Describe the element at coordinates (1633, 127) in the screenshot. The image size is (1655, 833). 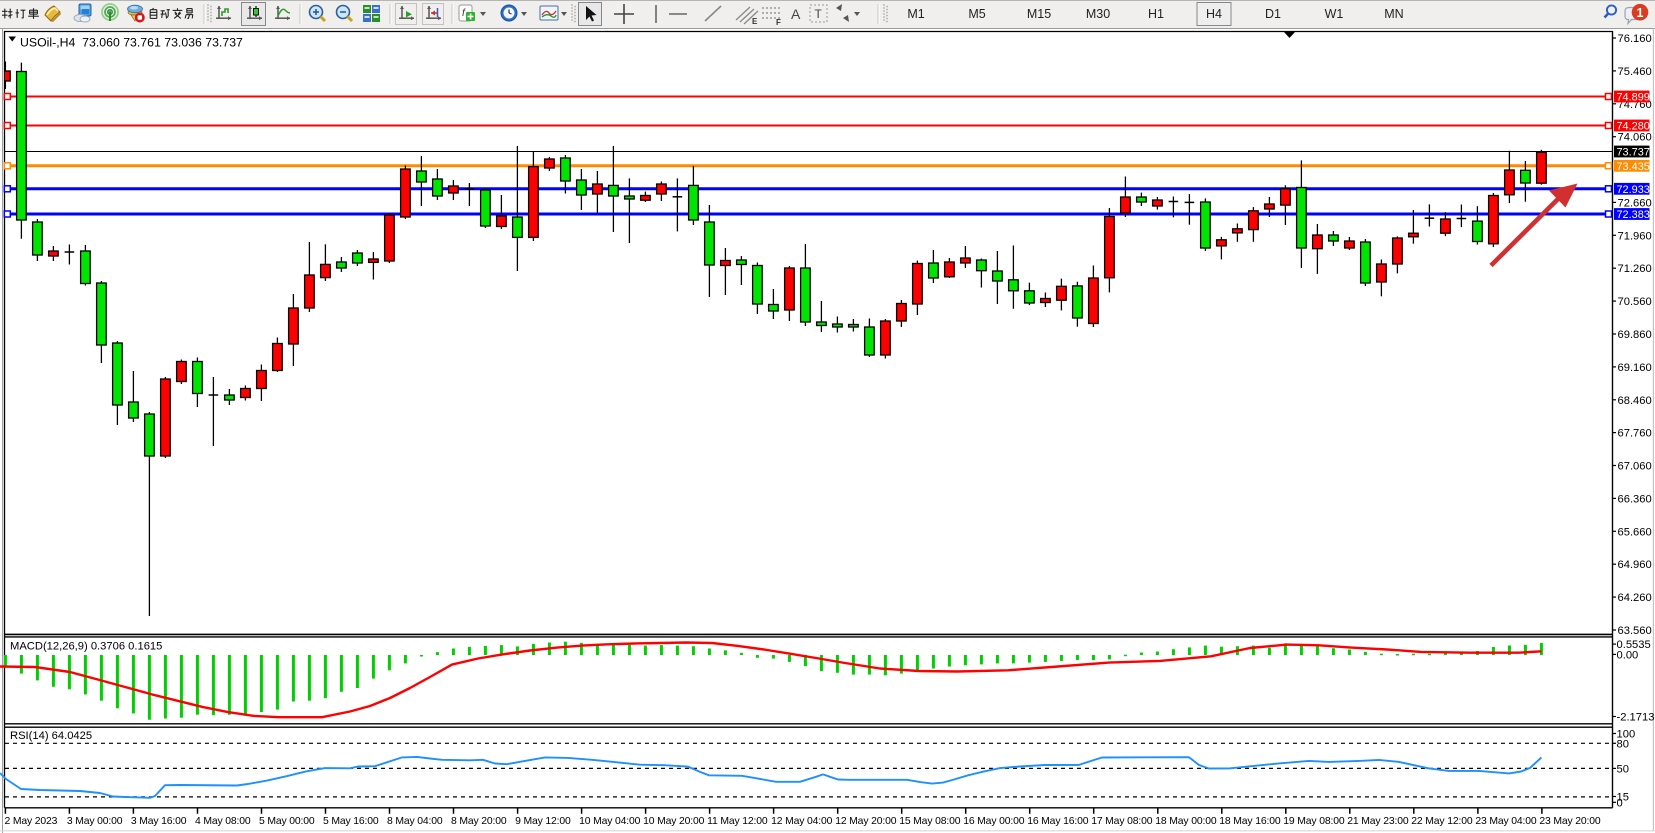
I see `svg-text: 74.280` at that location.